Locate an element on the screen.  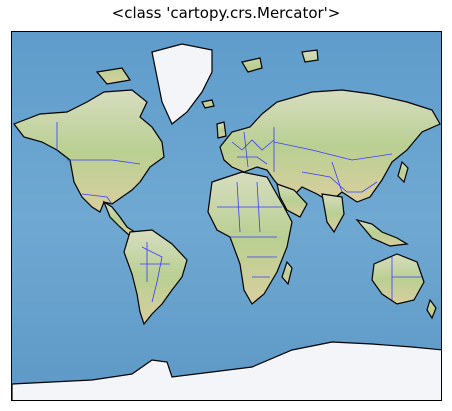
border-europe is located at coordinates (253, 149).